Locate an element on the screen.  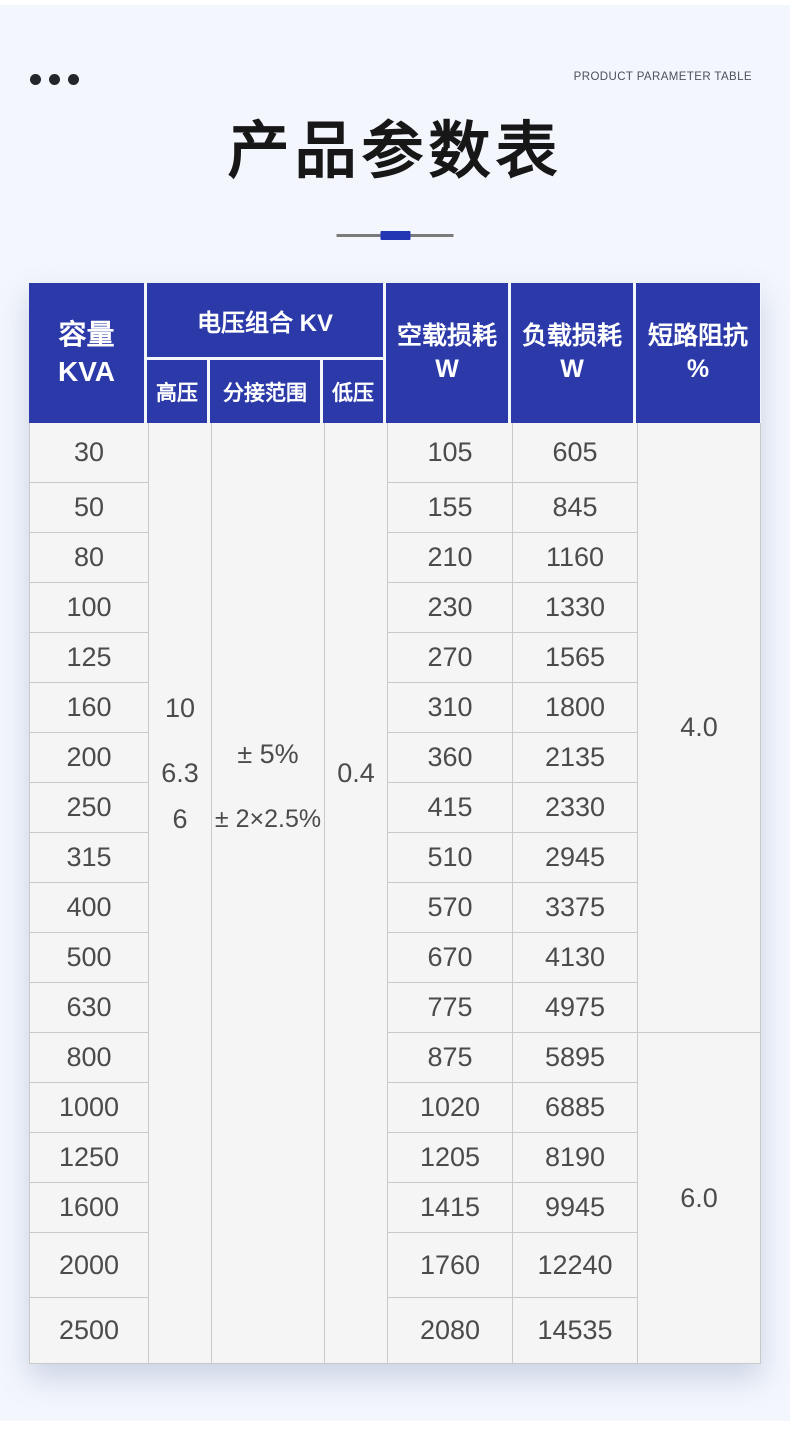
no-load-loss-cell: 310 is located at coordinates (450, 708).